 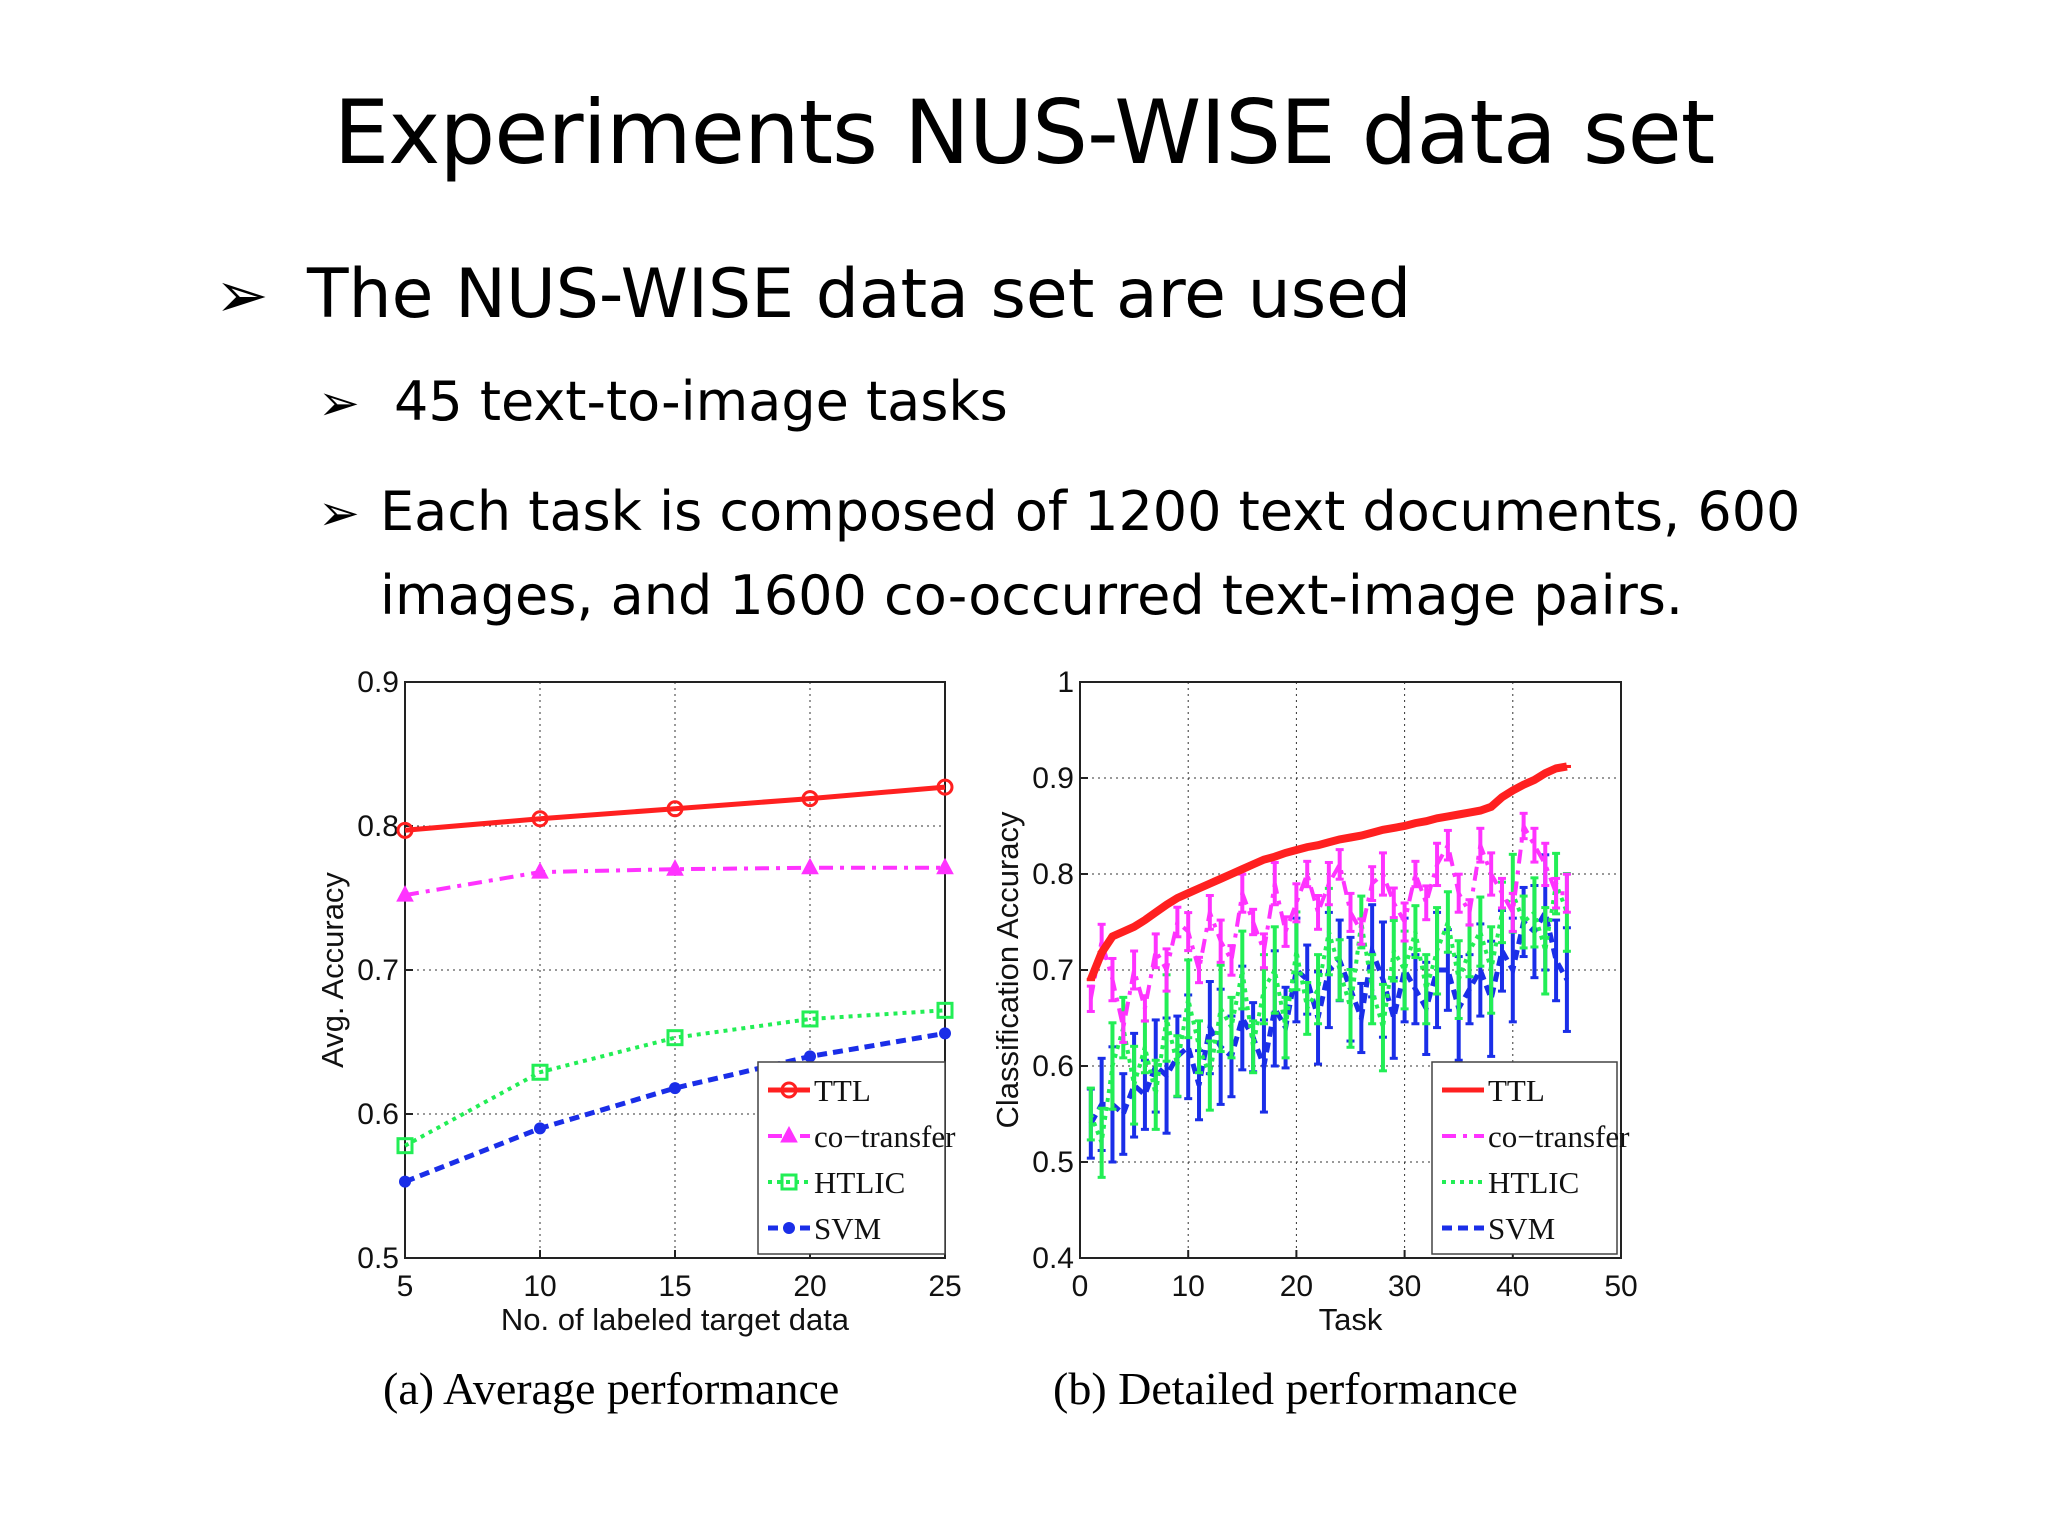 I want to click on x-tick-label: 25, so click(x=944, y=1286).